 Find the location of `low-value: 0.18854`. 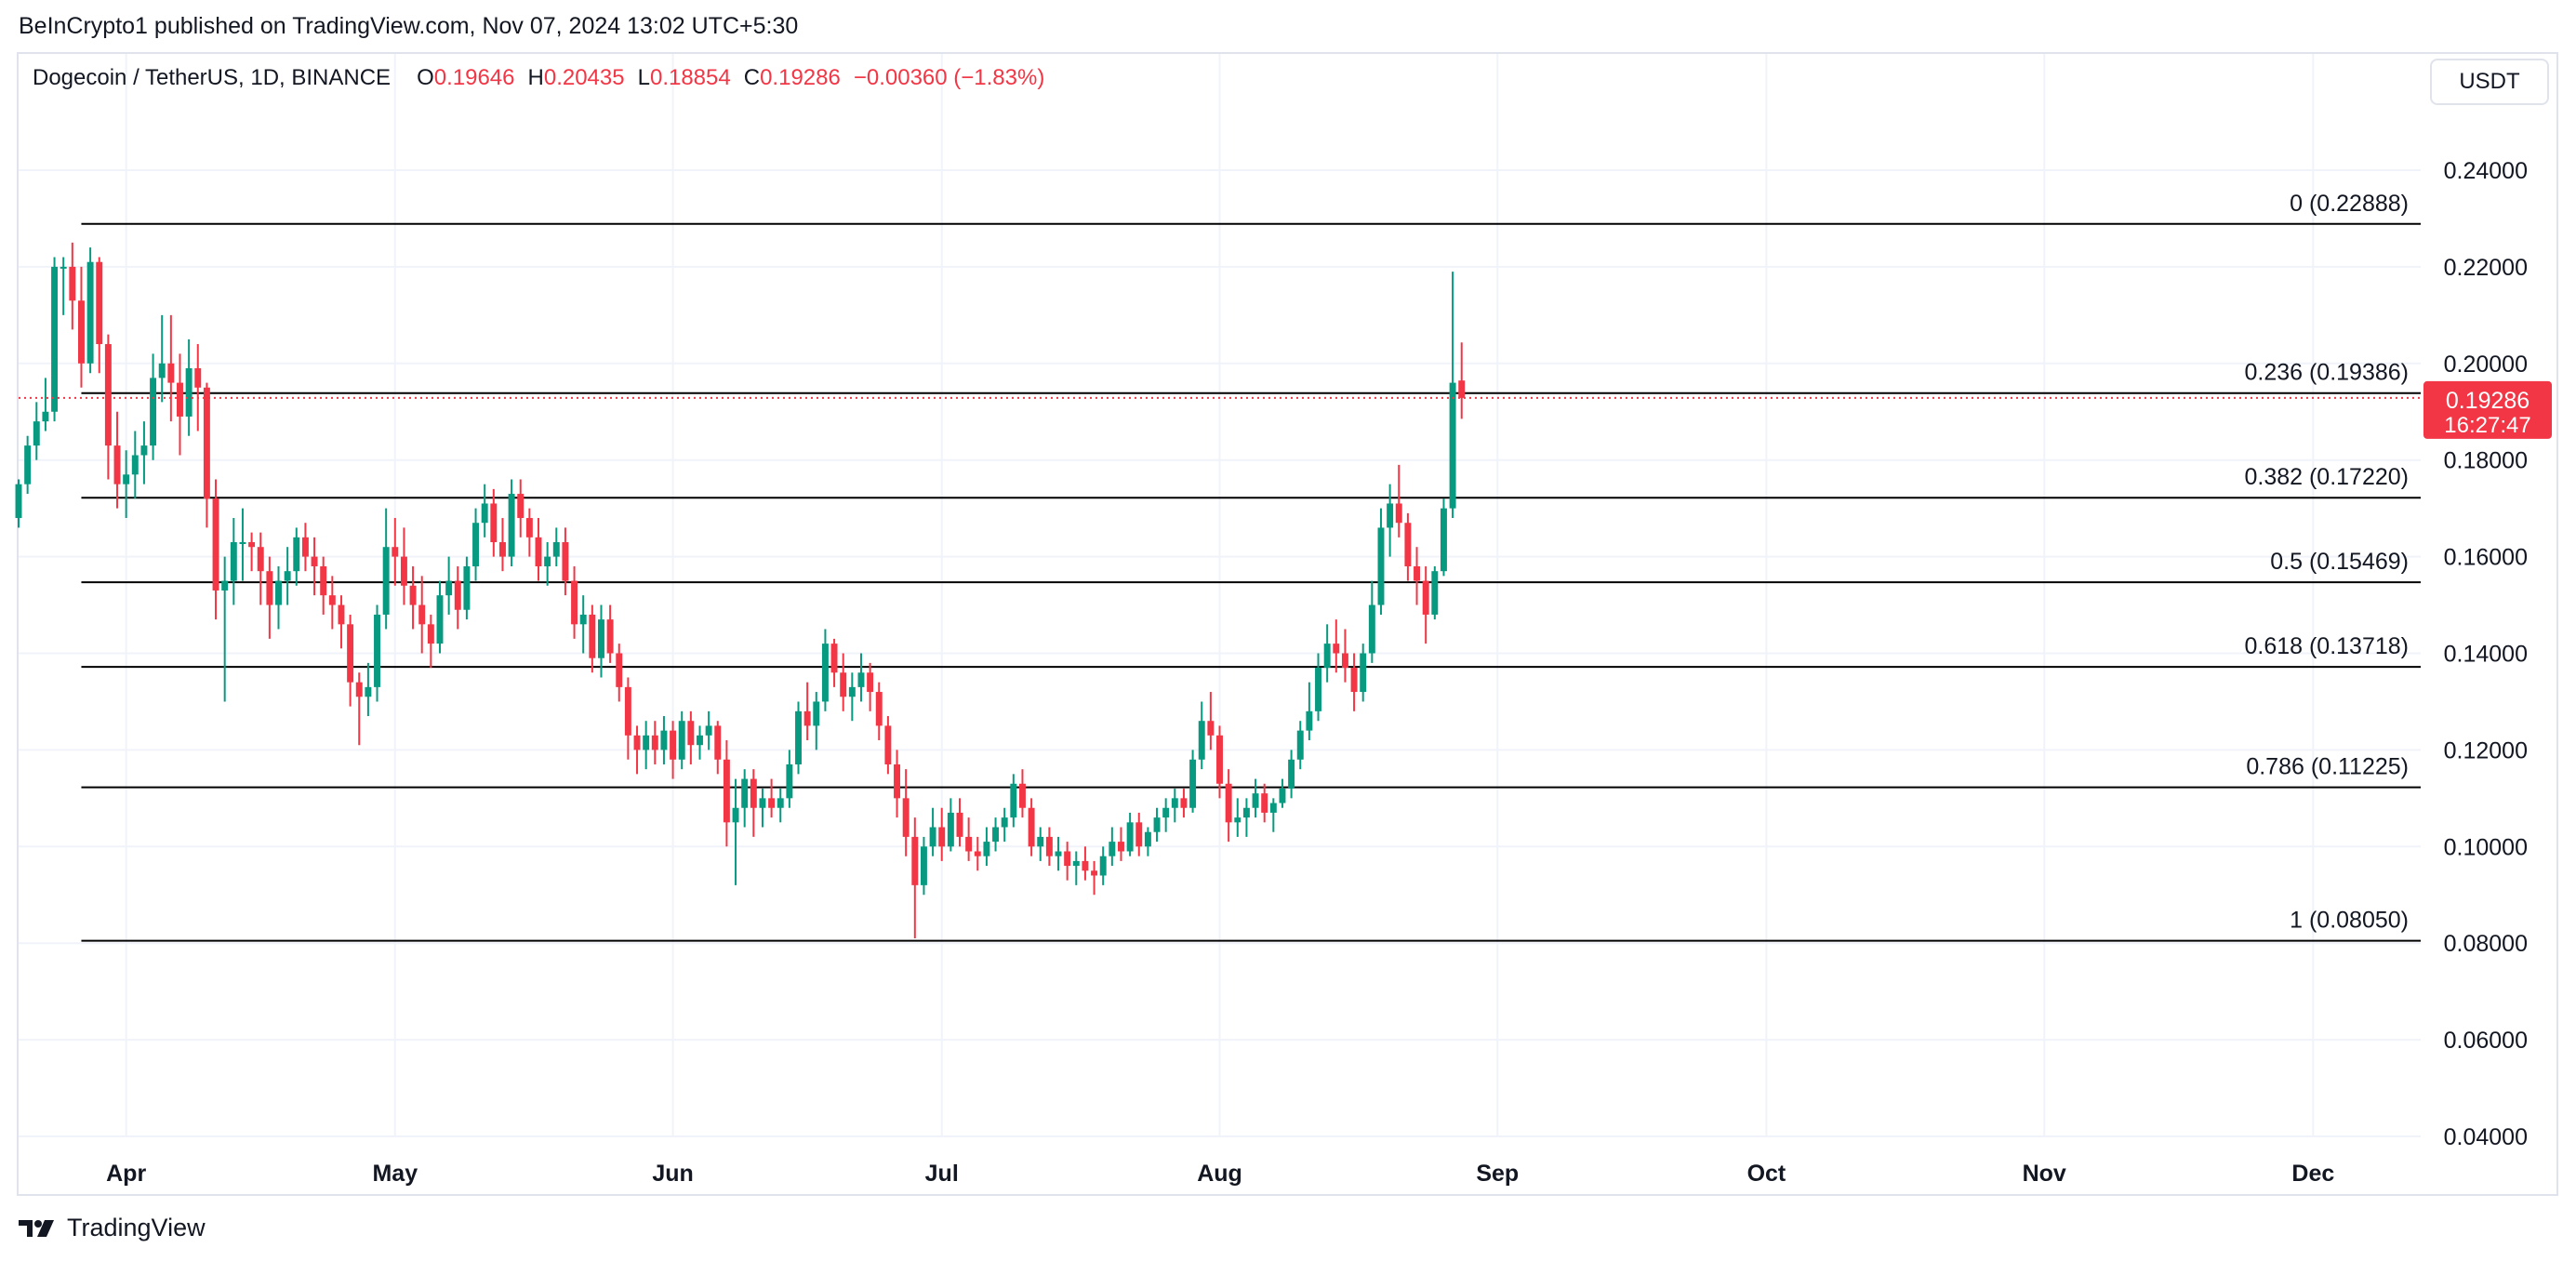

low-value: 0.18854 is located at coordinates (690, 77).